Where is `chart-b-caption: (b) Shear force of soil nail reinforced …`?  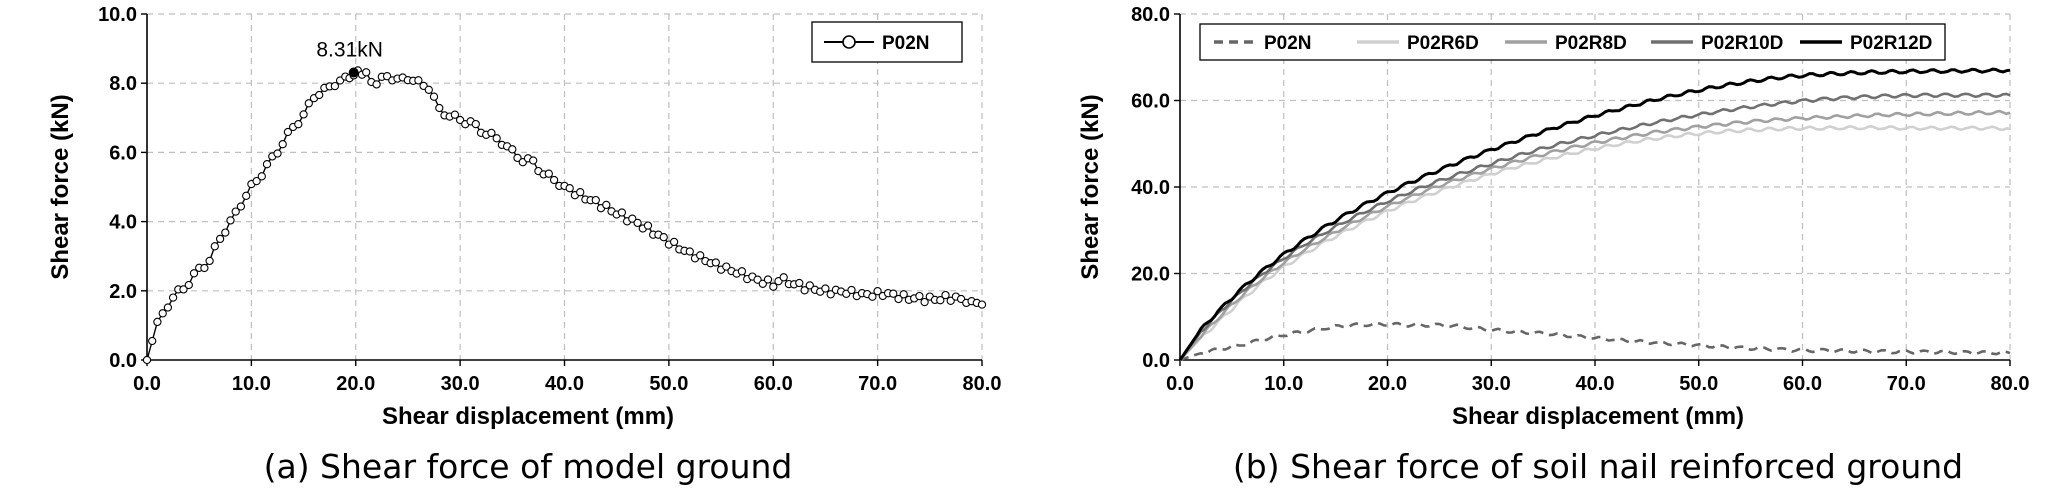
chart-b-caption: (b) Shear force of soil nail reinforced … is located at coordinates (1598, 466).